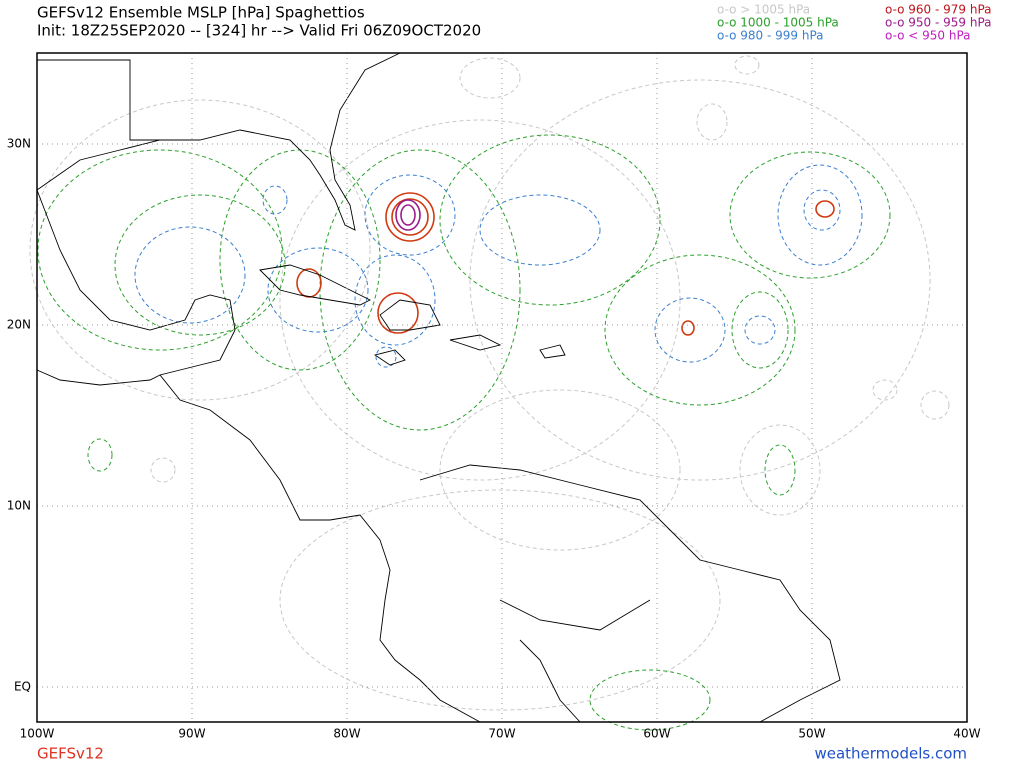 The height and width of the screenshot is (772, 1024). What do you see at coordinates (770, 36) in the screenshot?
I see `legend-entry: o-o 980 - 999 hPa` at bounding box center [770, 36].